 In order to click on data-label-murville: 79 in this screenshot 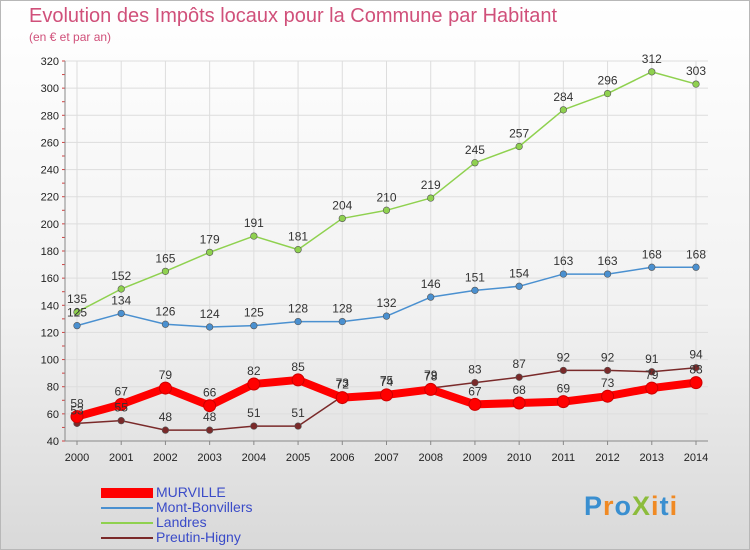, I will do `click(652, 375)`.